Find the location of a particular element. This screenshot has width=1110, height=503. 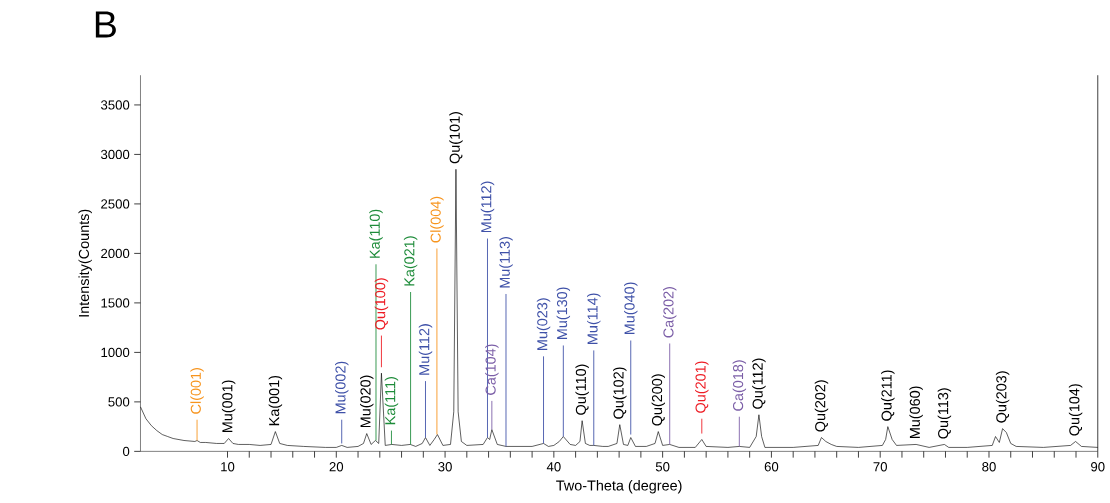

annotation: Ka(021) is located at coordinates (410, 261).